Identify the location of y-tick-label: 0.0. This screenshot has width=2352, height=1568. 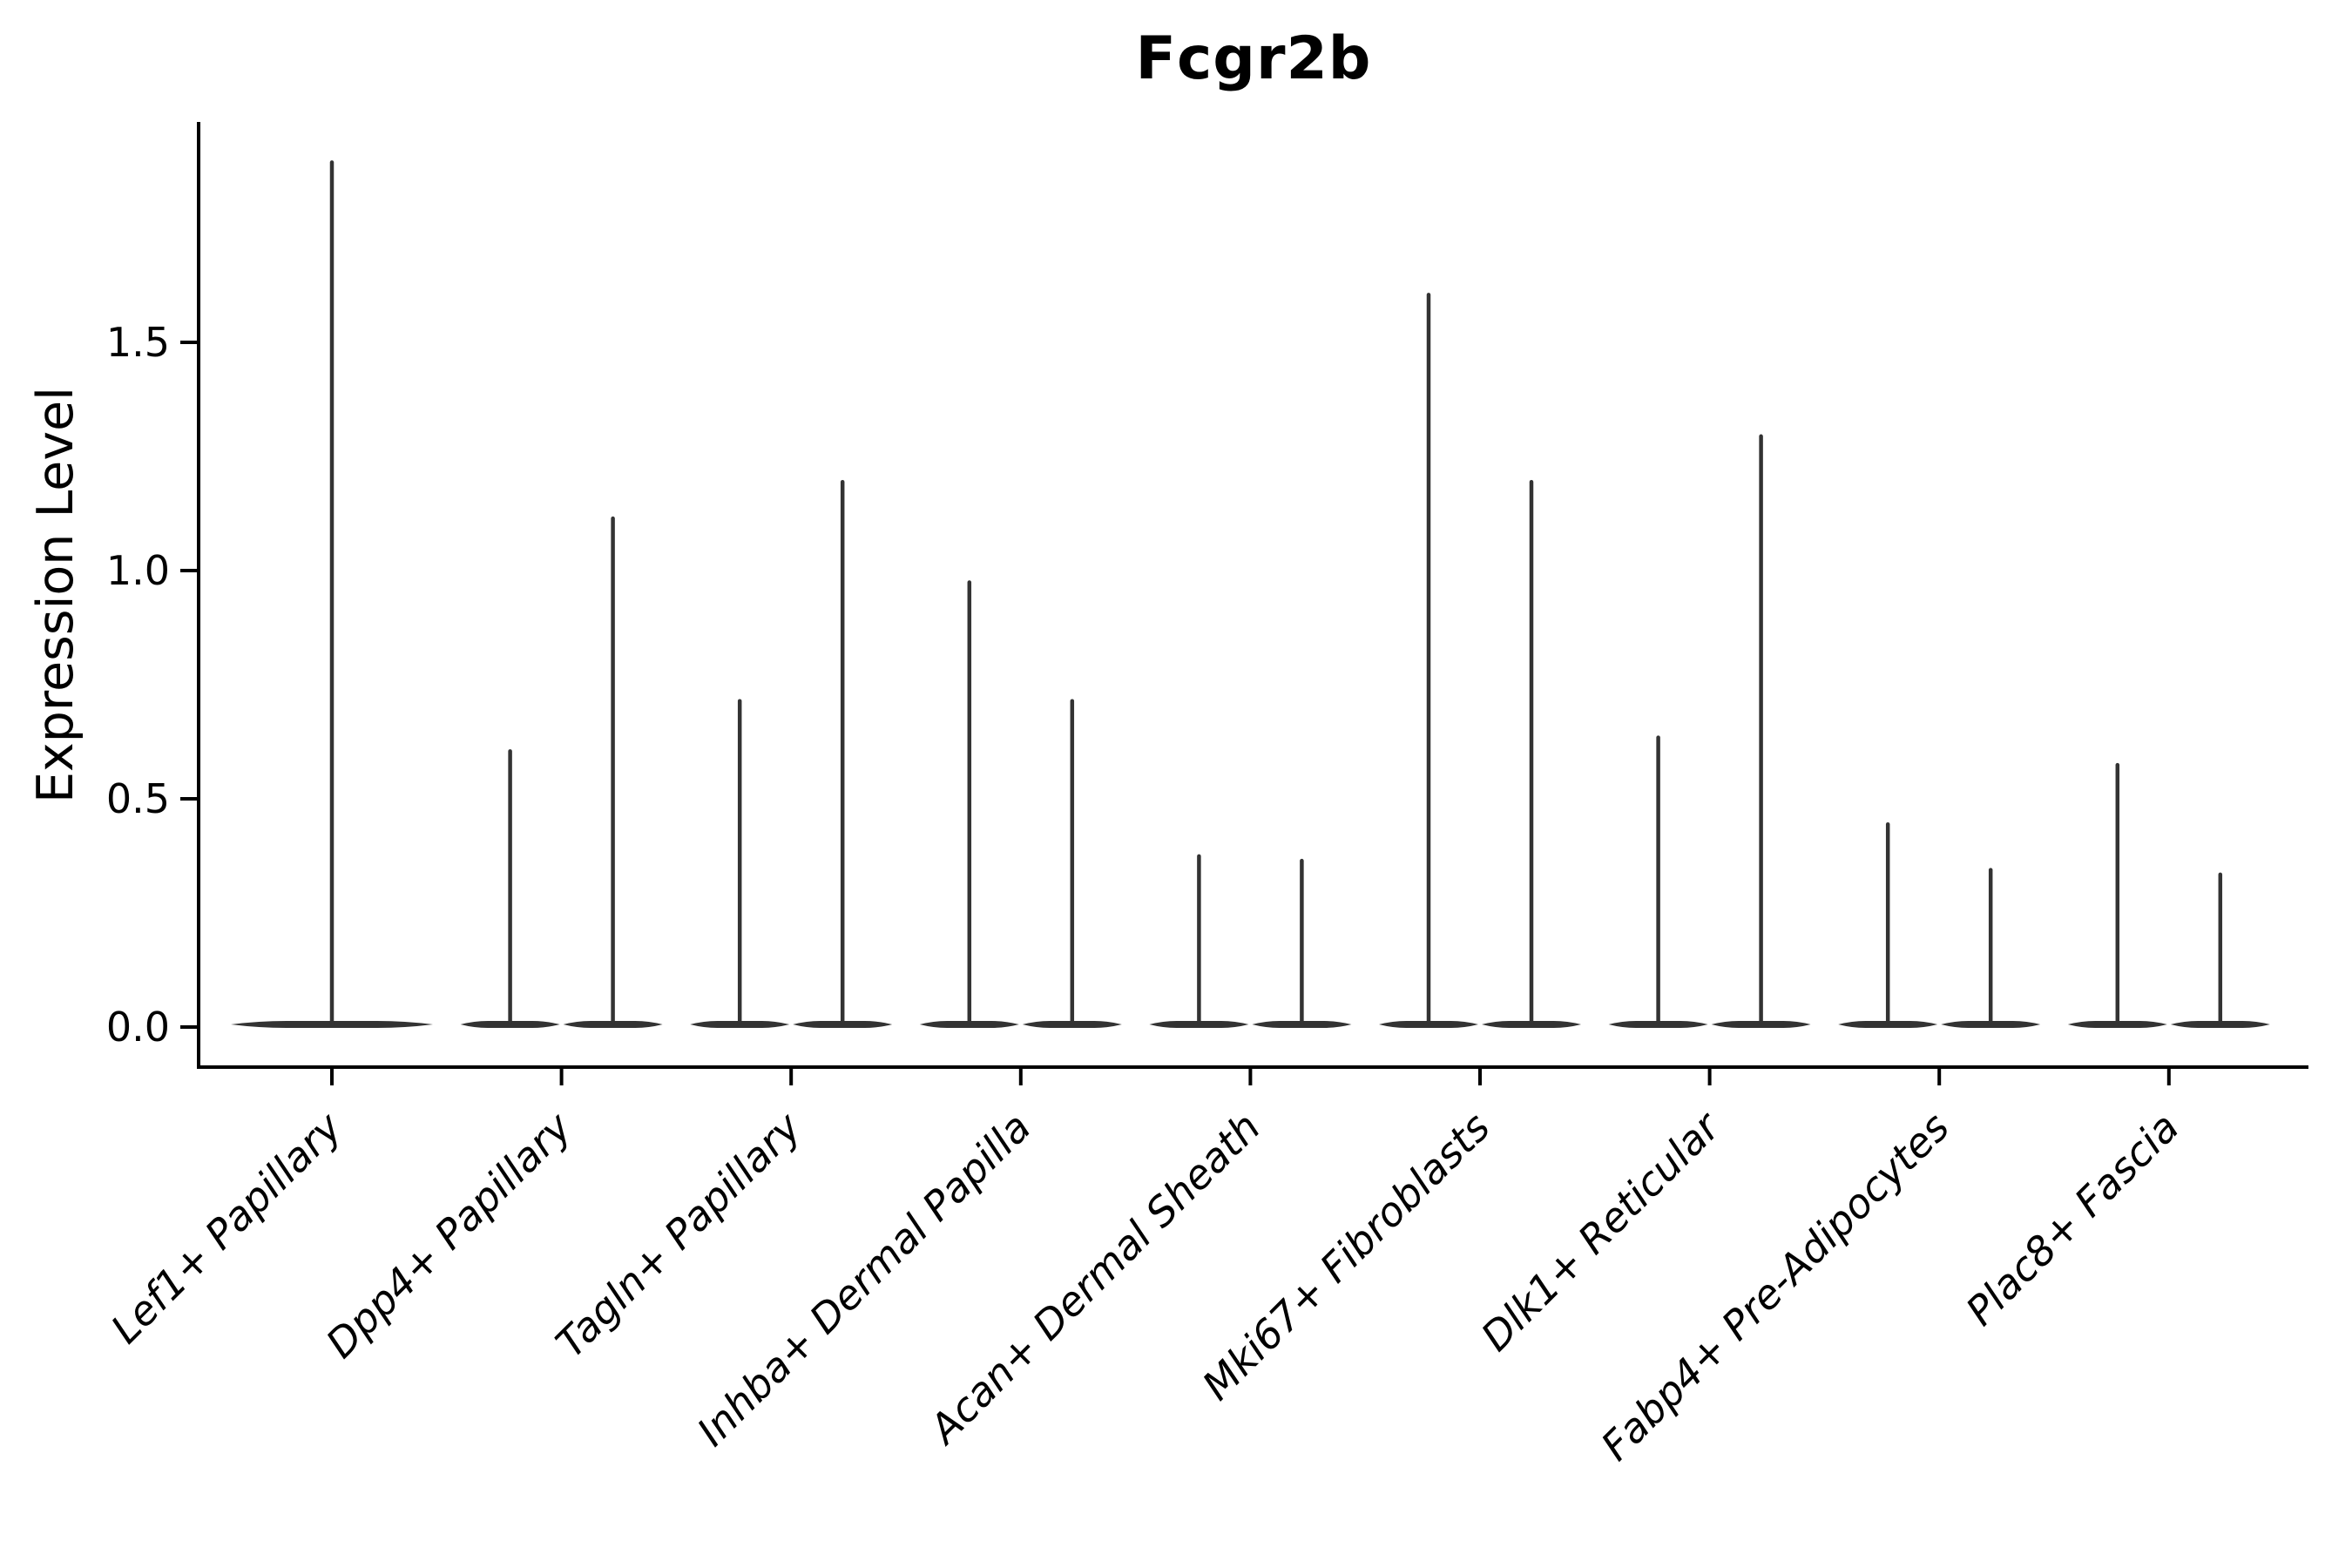
(138, 1027).